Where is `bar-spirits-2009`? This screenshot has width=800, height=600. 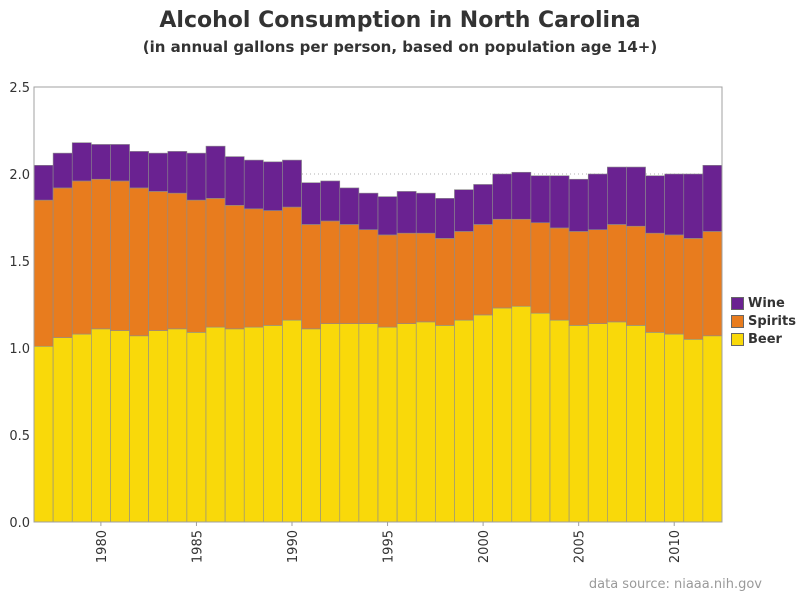 bar-spirits-2009 is located at coordinates (655, 282).